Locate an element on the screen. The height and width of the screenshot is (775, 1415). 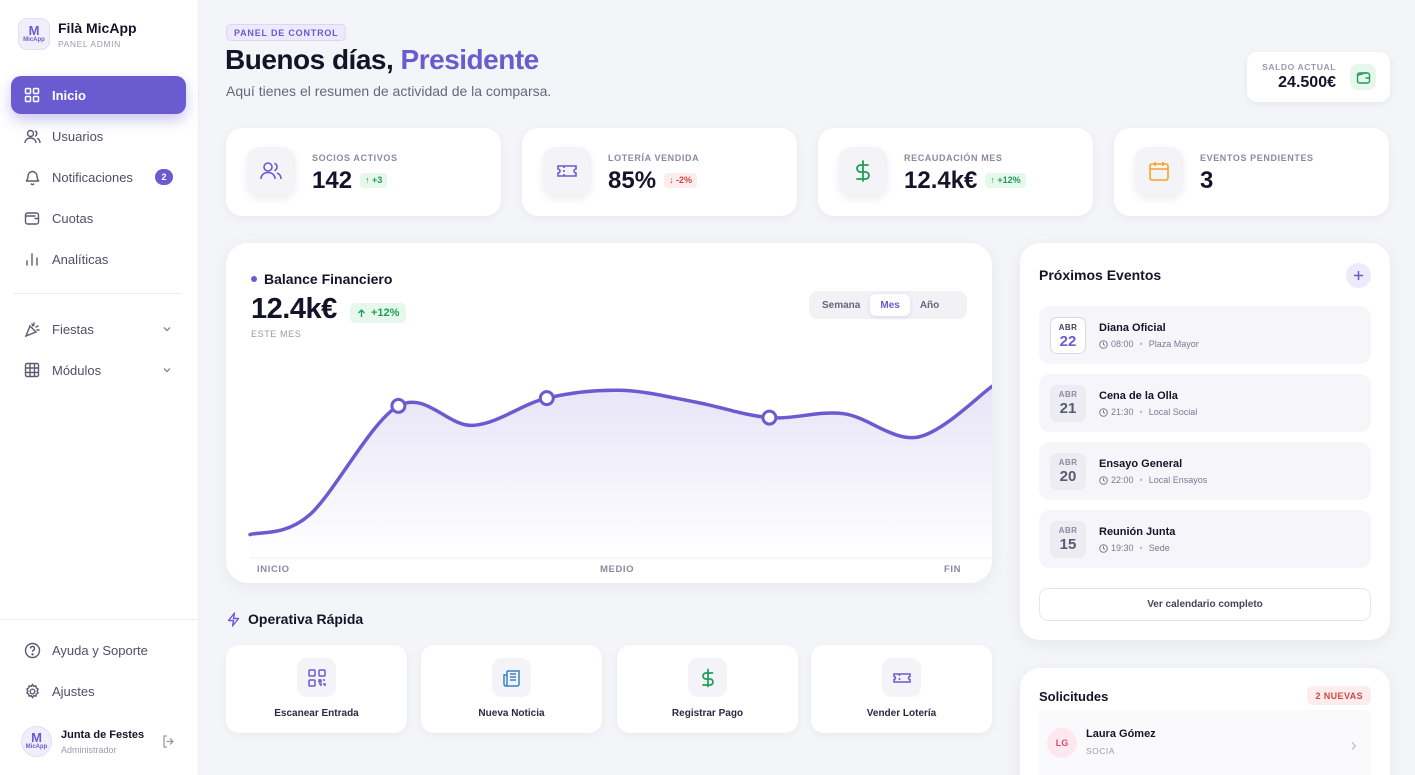
newspaper-icon is located at coordinates (511, 677).